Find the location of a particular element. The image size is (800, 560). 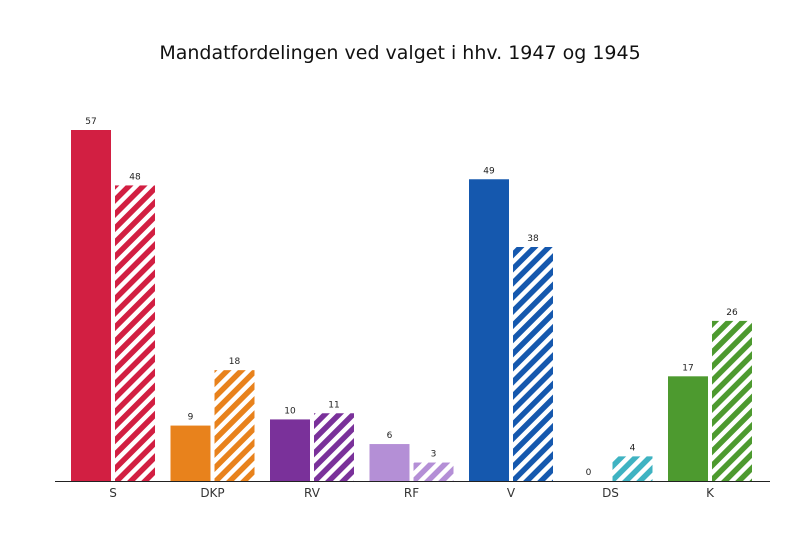

value-label-dkp-series-2: 18 is located at coordinates (235, 362).